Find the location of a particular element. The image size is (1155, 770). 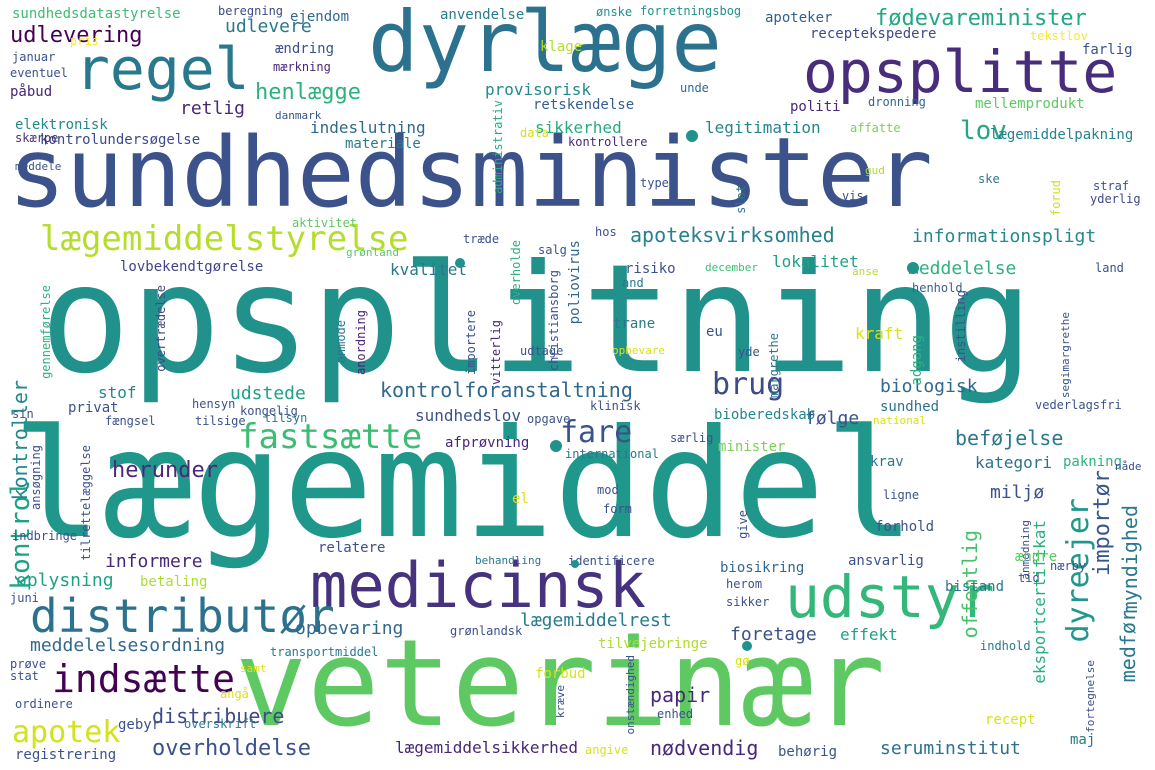

cloud-word: anvendelse is located at coordinates (482, 15).